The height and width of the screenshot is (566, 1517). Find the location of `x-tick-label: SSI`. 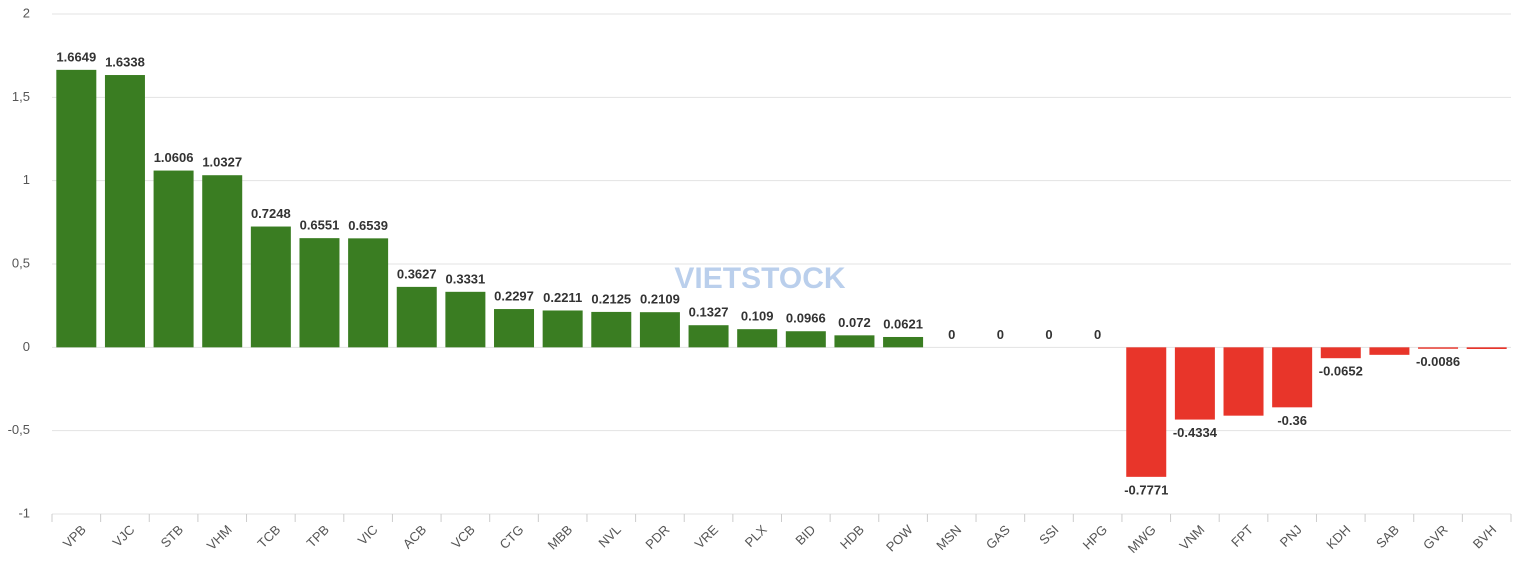

x-tick-label: SSI is located at coordinates (1048, 534).